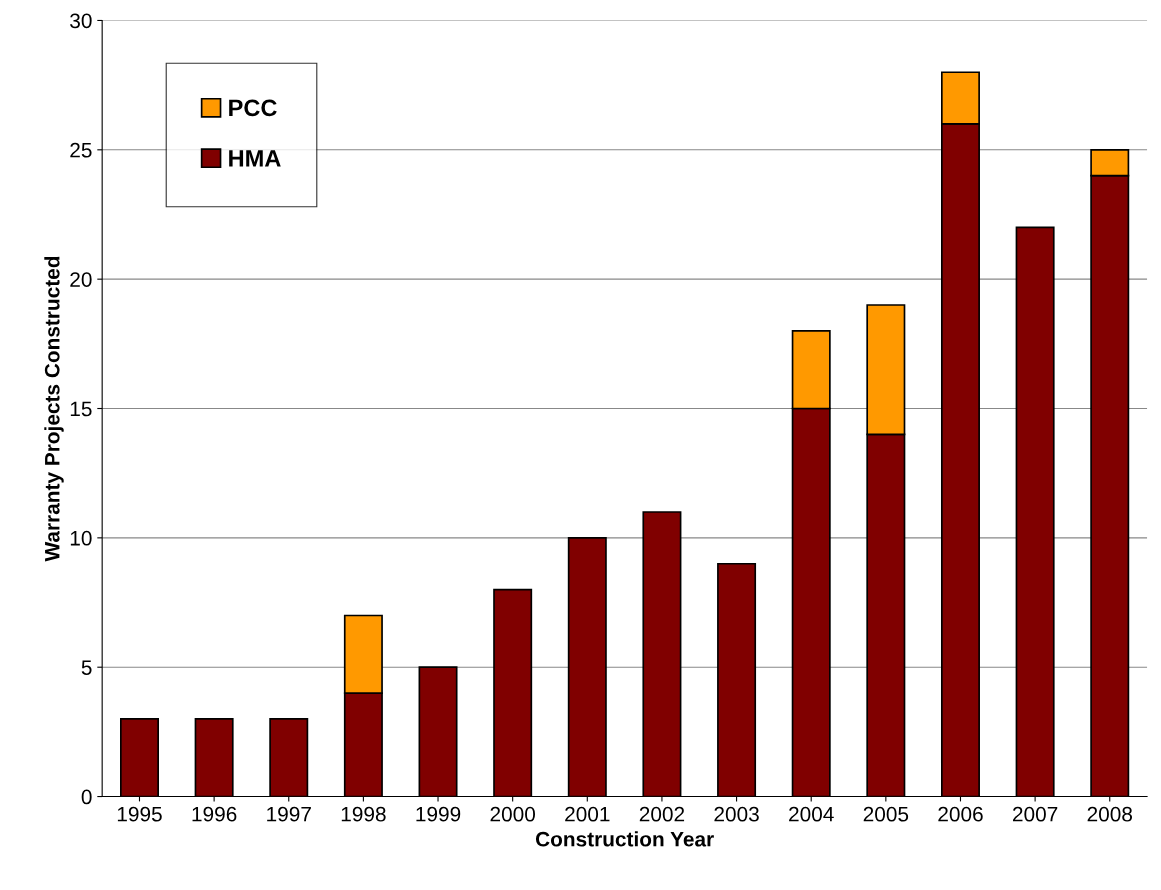  What do you see at coordinates (253, 108) in the screenshot?
I see `legend-label: PCC` at bounding box center [253, 108].